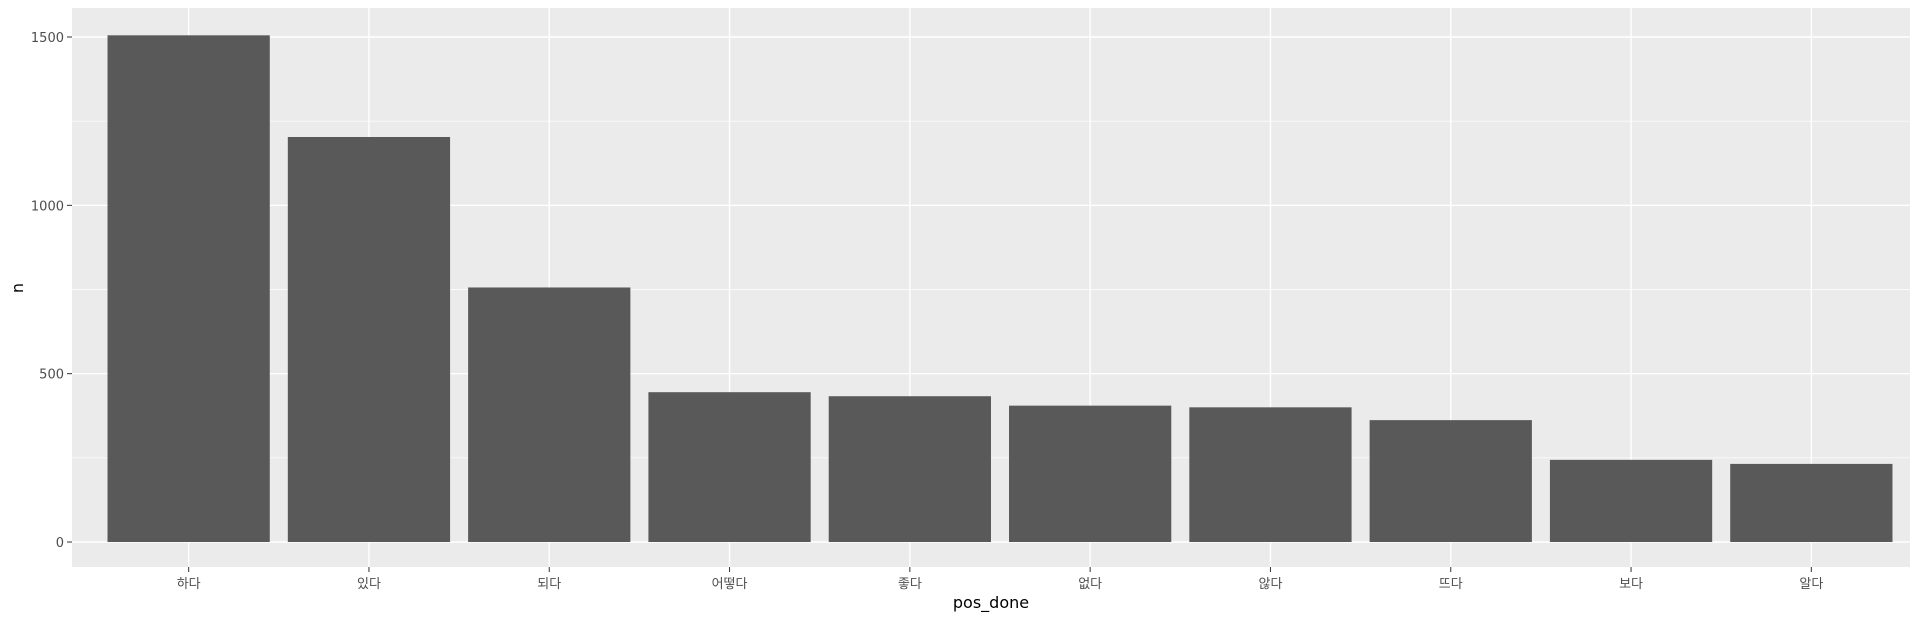 This screenshot has height=622, width=1920. Describe the element at coordinates (17, 288) in the screenshot. I see `y-axis-title: n` at that location.